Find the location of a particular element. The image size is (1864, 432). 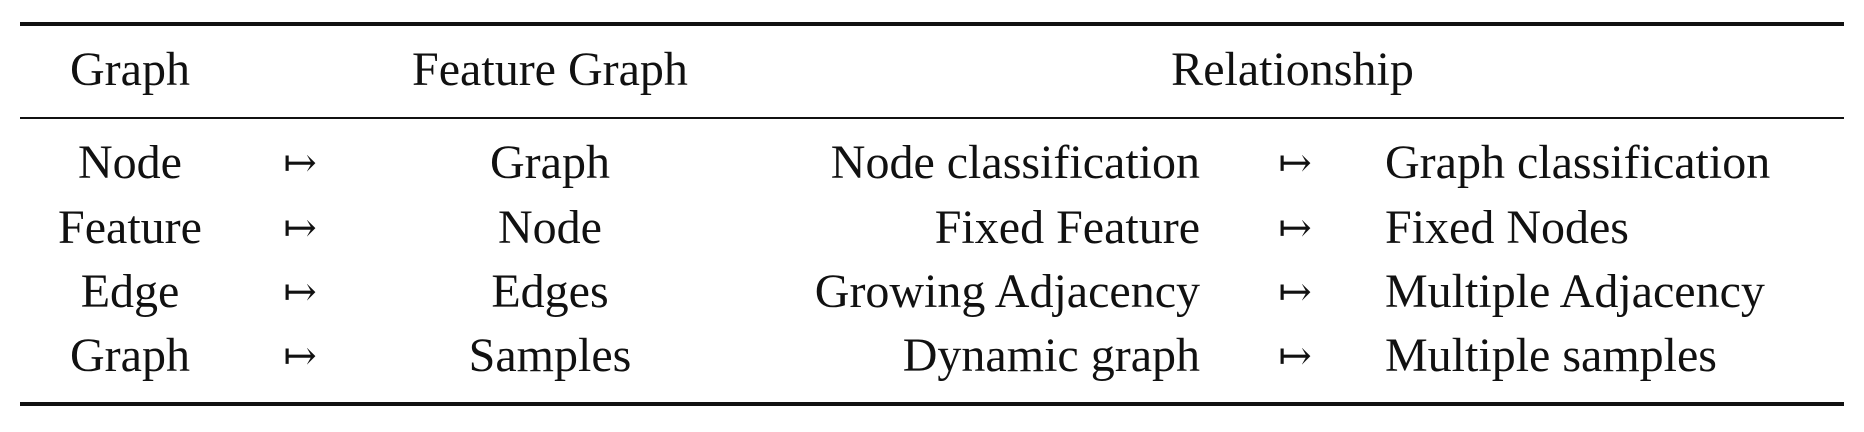

cell-feature-graph: Samples is located at coordinates (550, 355).